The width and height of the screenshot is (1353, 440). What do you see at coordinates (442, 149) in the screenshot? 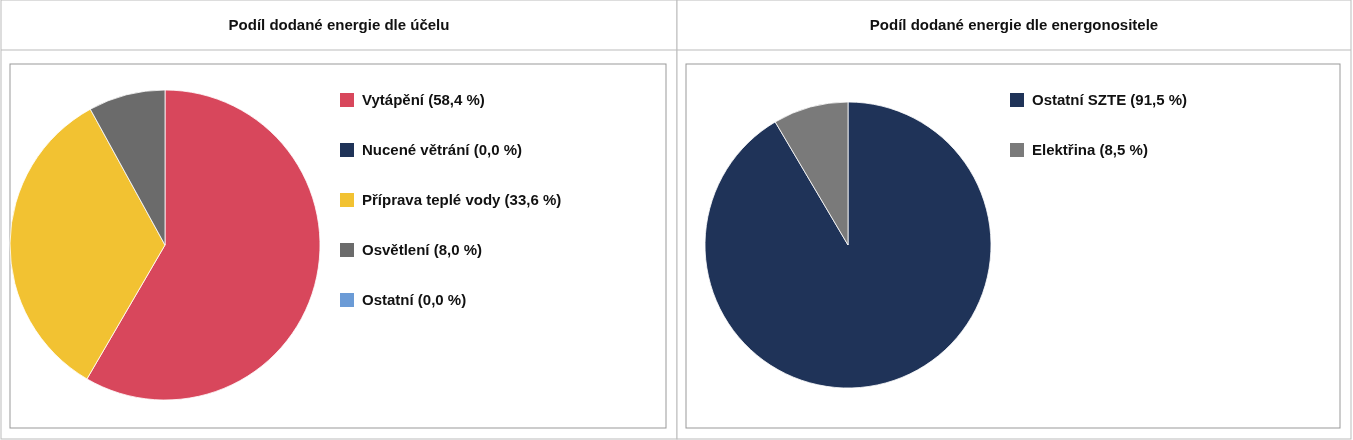
I see `legend-label: Nucené větrání (0,0 %)` at bounding box center [442, 149].